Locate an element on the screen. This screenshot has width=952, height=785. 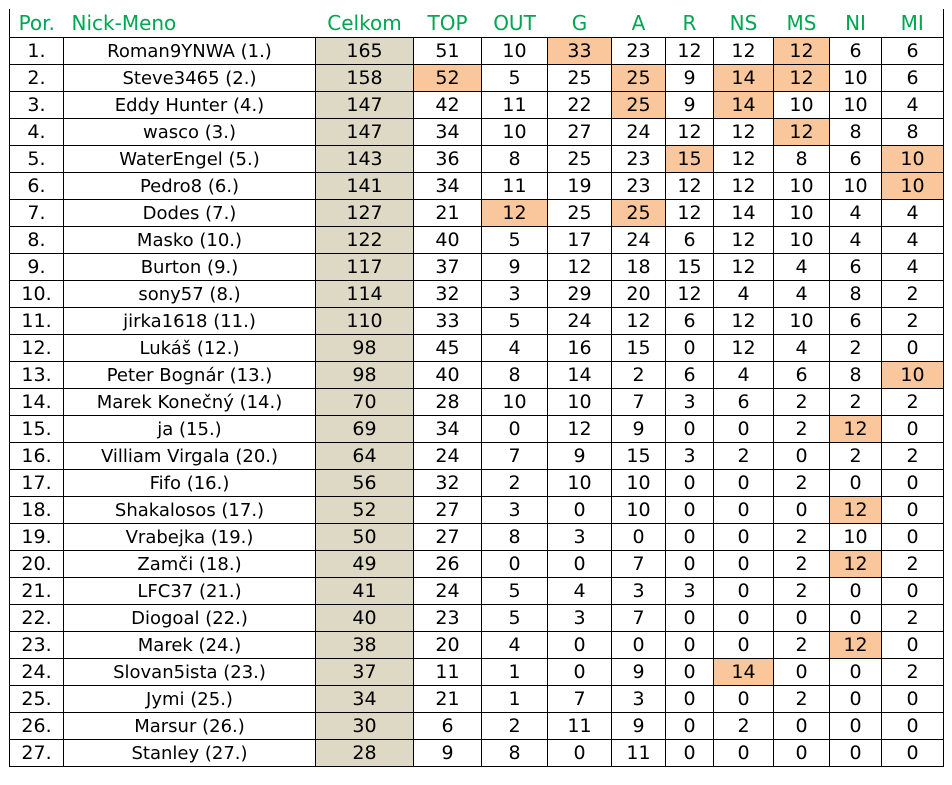
header-mi: MI is located at coordinates (912, 23).